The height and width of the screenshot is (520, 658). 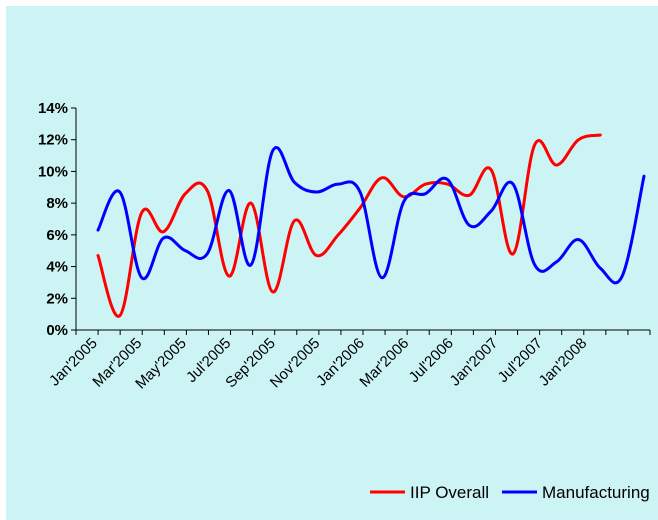 What do you see at coordinates (53, 108) in the screenshot?
I see `y-tick-label: 14%` at bounding box center [53, 108].